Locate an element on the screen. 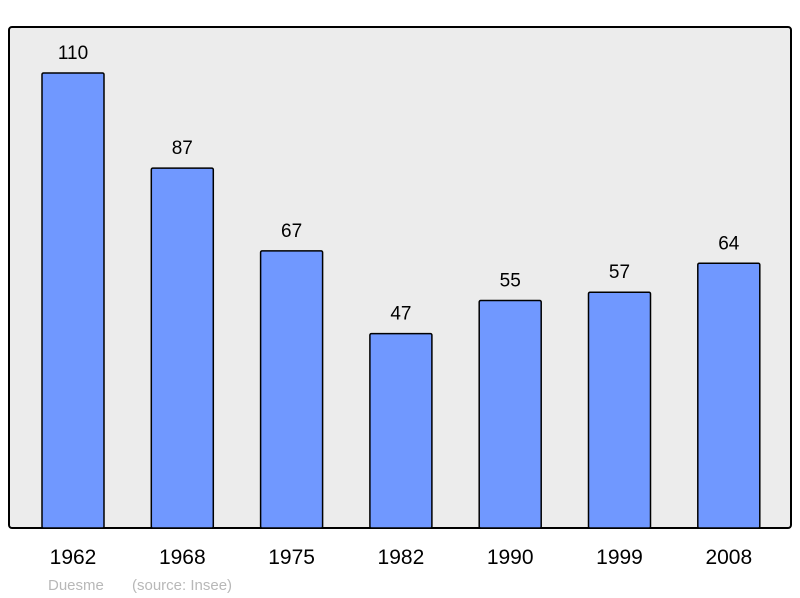 This screenshot has width=800, height=598. footer-place: Duesme is located at coordinates (76, 585).